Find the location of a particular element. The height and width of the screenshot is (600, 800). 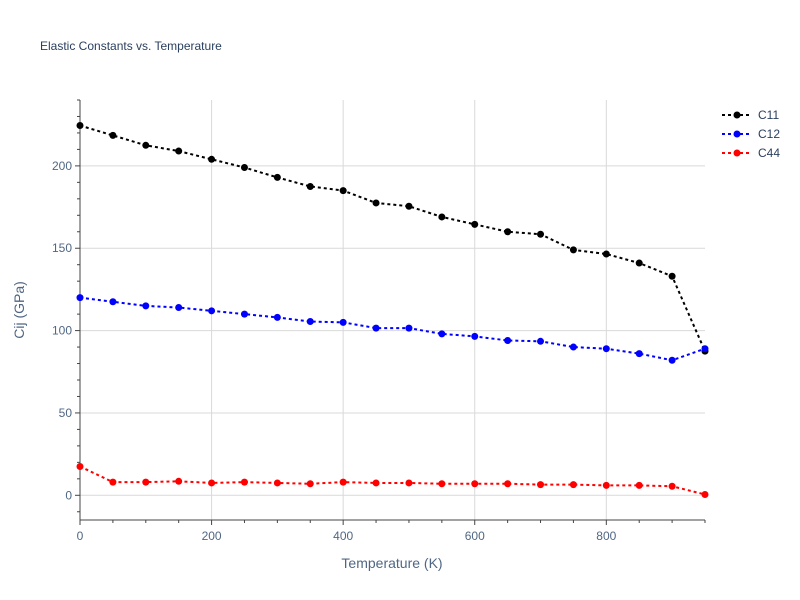

legend: C11 C12 C44 is located at coordinates (751, 134).